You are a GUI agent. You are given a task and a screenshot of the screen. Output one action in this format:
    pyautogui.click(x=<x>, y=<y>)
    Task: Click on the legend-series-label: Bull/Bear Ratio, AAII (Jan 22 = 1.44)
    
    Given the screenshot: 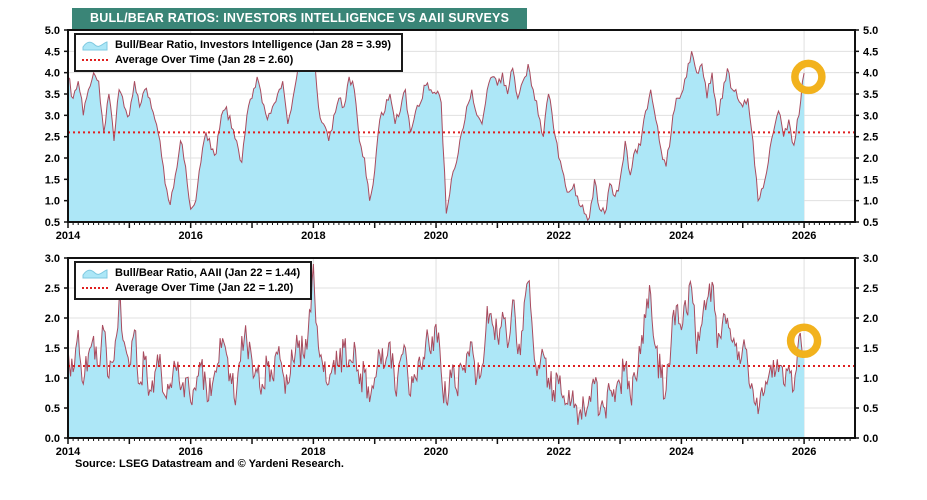 What is the action you would take?
    pyautogui.click(x=208, y=272)
    